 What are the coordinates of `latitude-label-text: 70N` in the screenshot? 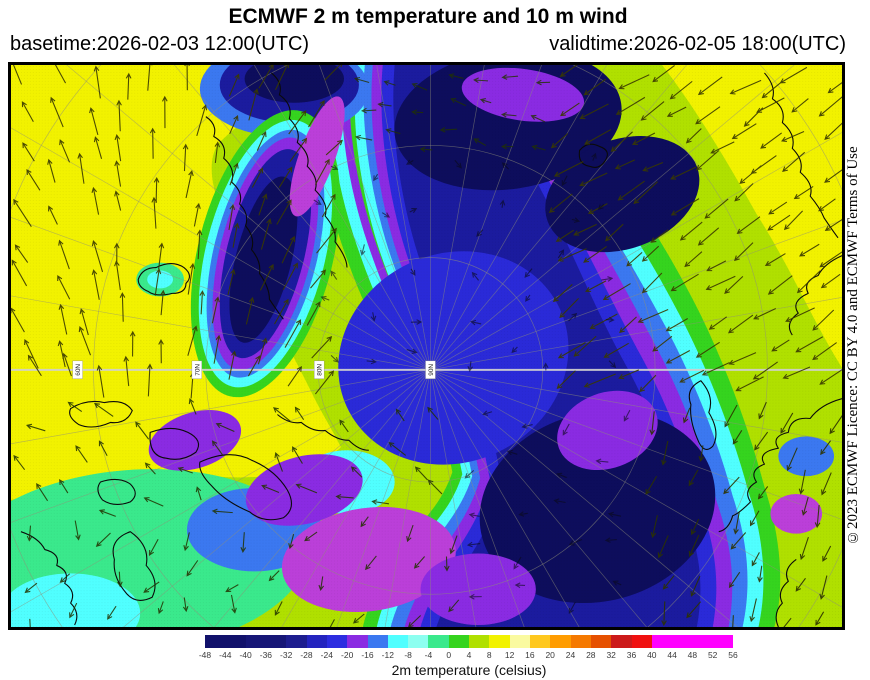 It's located at (197, 370).